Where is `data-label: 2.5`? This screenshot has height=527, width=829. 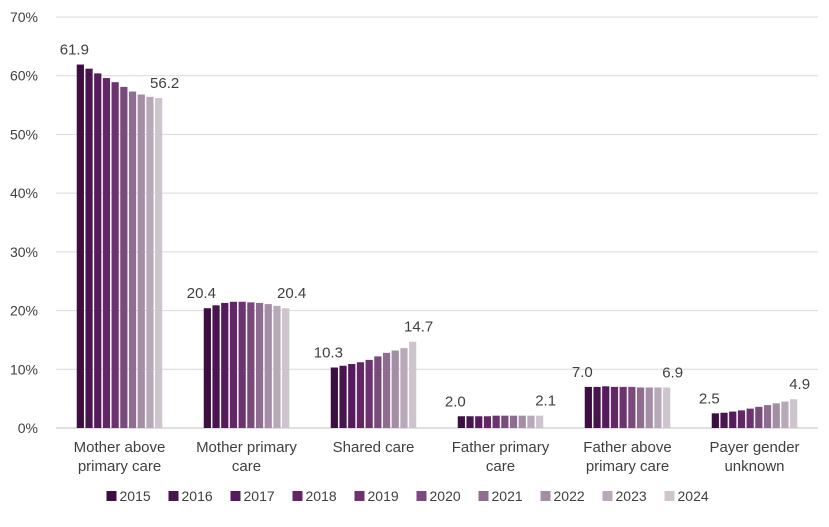
data-label: 2.5 is located at coordinates (709, 398).